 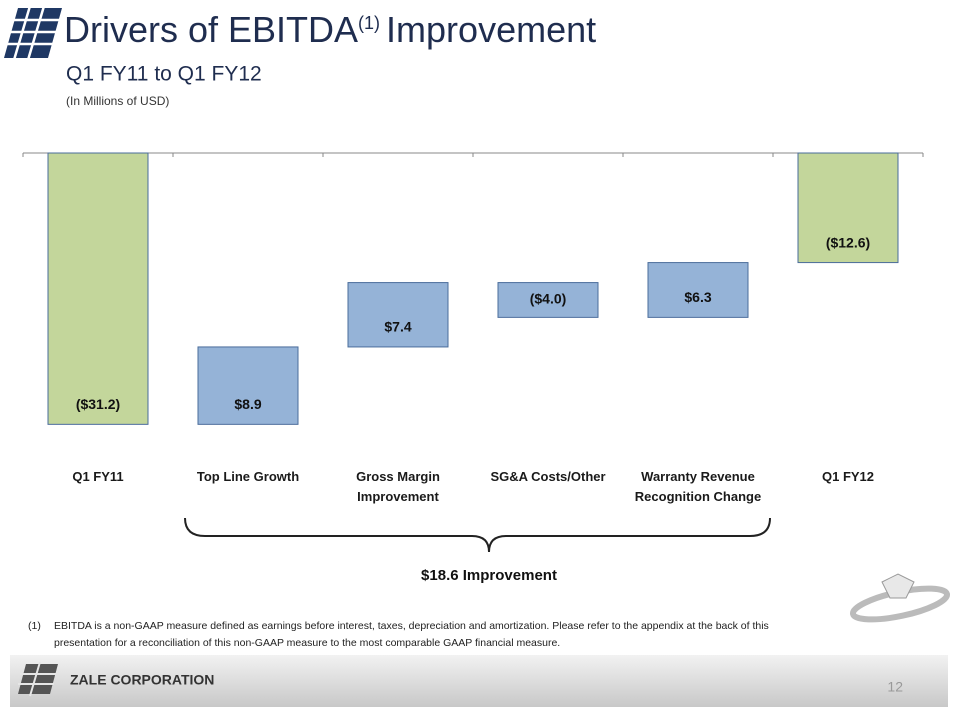 I want to click on x-tick-label: Warranty Revenue Recognition Change, so click(x=698, y=486).